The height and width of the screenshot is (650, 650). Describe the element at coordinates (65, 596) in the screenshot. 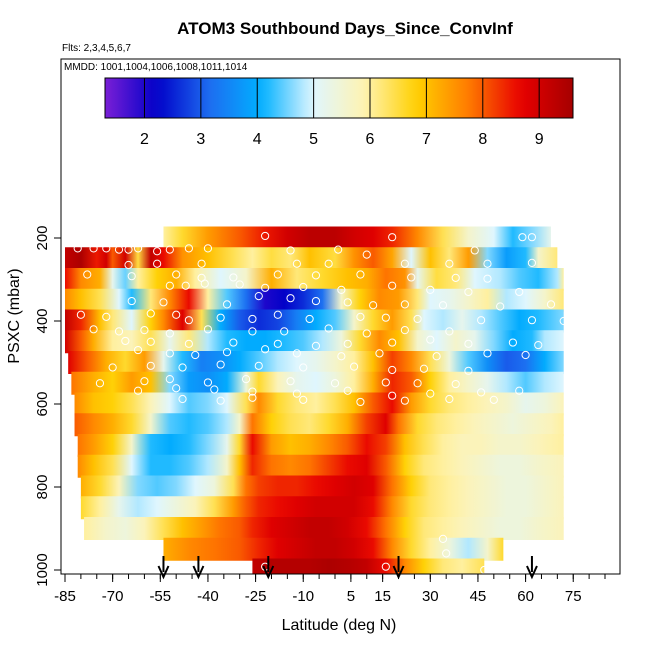

I see `x-tick-label: -85` at that location.